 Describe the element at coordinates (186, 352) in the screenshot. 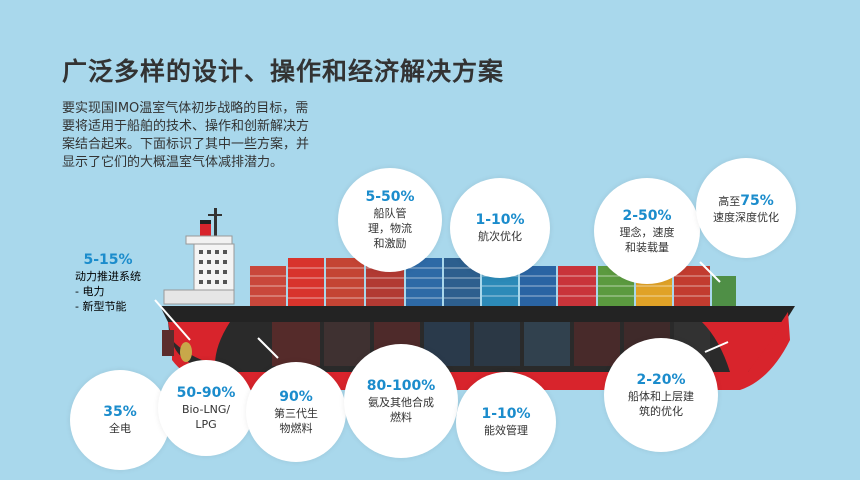

I see `propeller` at that location.